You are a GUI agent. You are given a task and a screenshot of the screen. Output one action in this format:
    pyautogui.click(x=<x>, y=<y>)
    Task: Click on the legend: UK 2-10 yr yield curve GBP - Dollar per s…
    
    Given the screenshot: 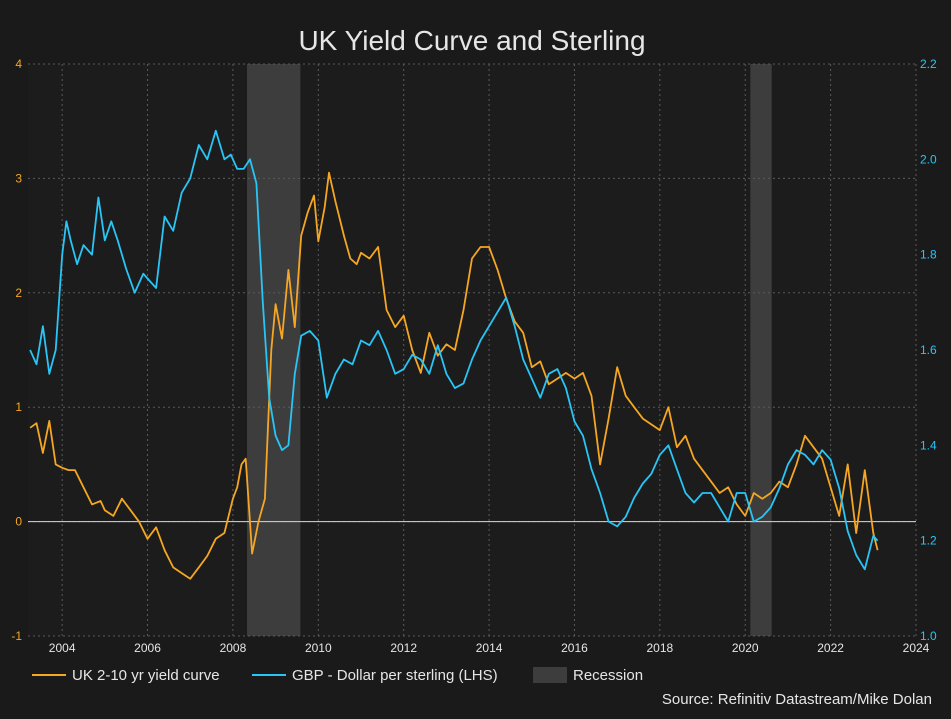 What is the action you would take?
    pyautogui.click(x=337, y=675)
    